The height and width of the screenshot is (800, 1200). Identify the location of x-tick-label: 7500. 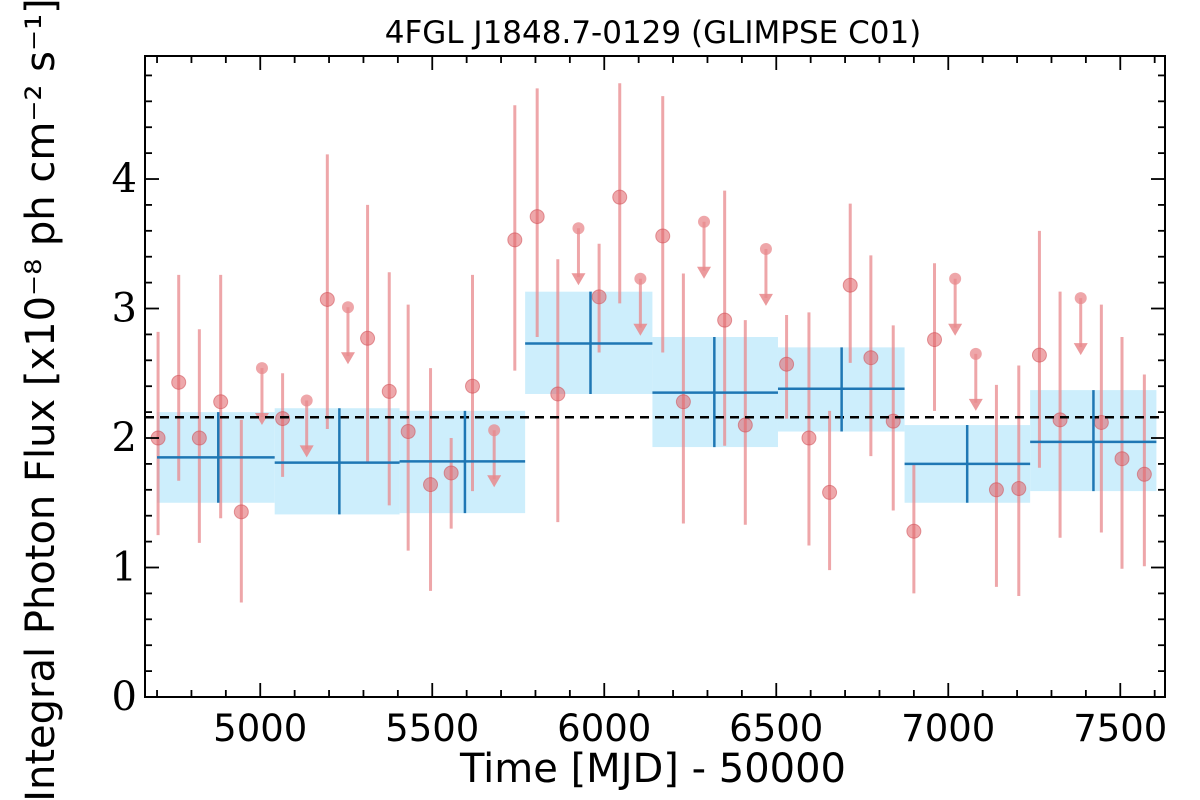
(1120, 728).